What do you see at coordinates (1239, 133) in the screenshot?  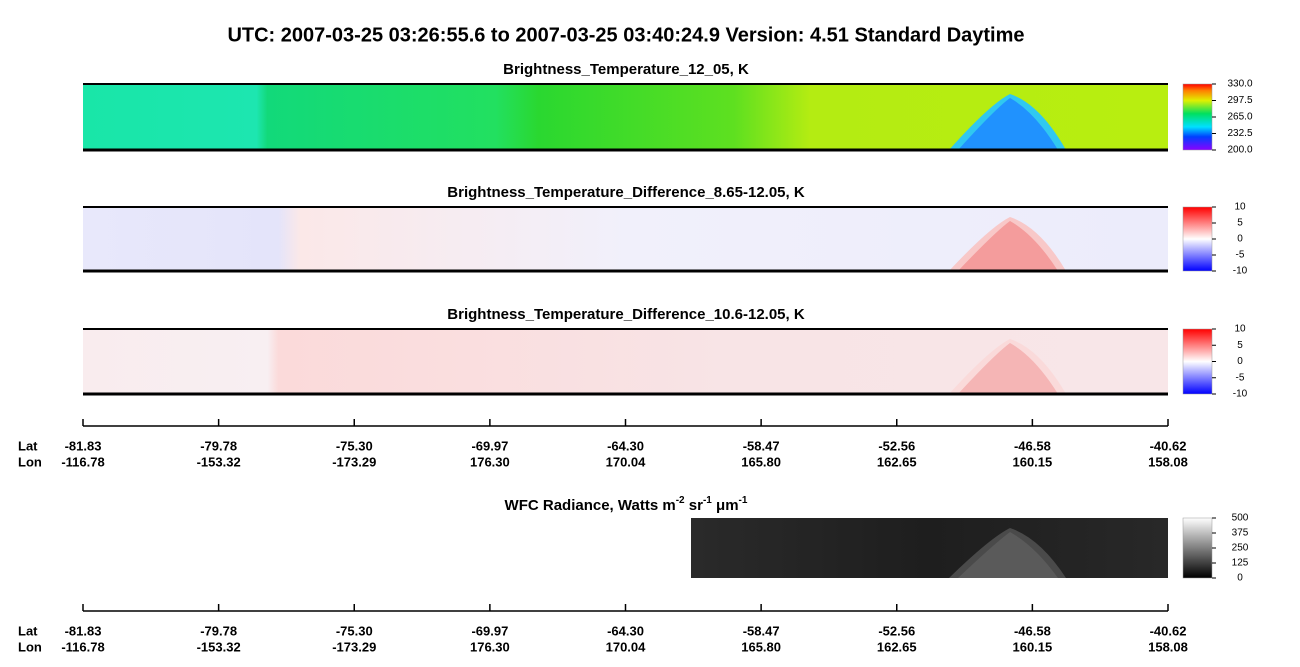 I see `colorbar-label: 232.5` at bounding box center [1239, 133].